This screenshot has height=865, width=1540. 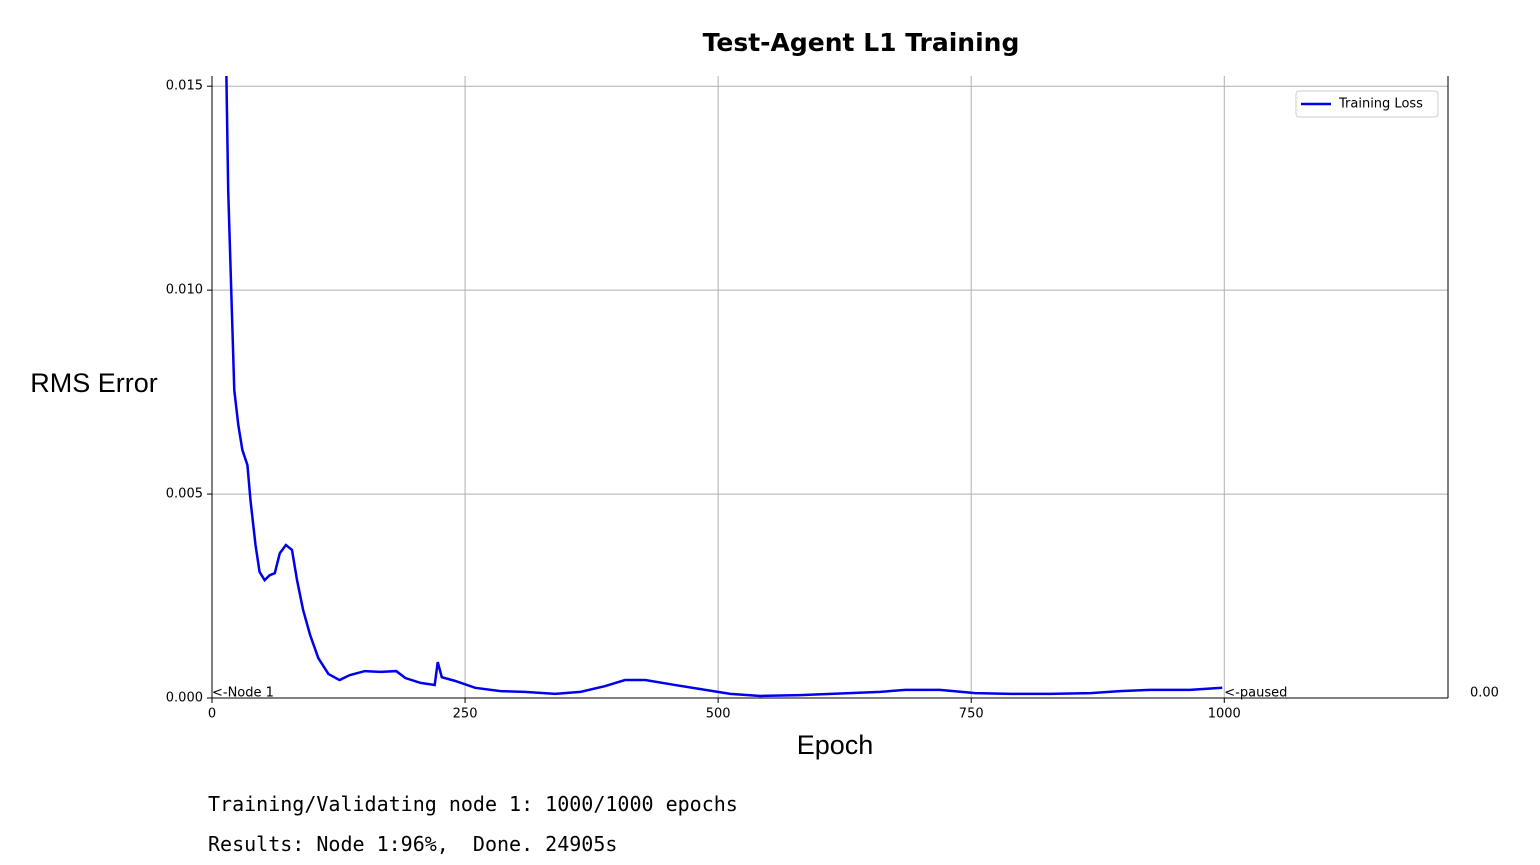 I want to click on legend-box, so click(x=1367, y=104).